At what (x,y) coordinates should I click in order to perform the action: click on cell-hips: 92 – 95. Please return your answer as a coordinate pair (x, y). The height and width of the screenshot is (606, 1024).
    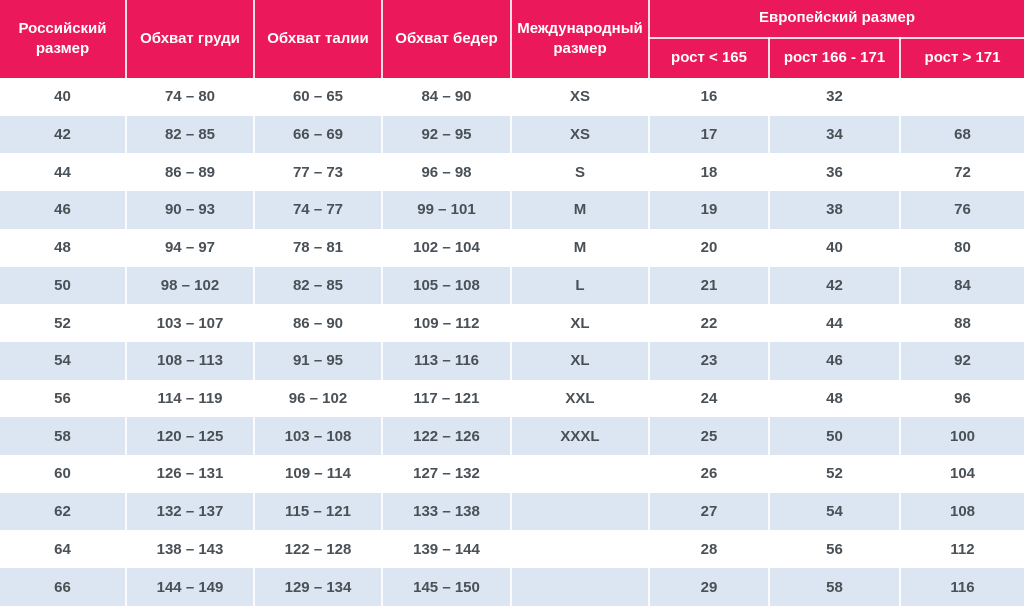
    Looking at the image, I should click on (446, 134).